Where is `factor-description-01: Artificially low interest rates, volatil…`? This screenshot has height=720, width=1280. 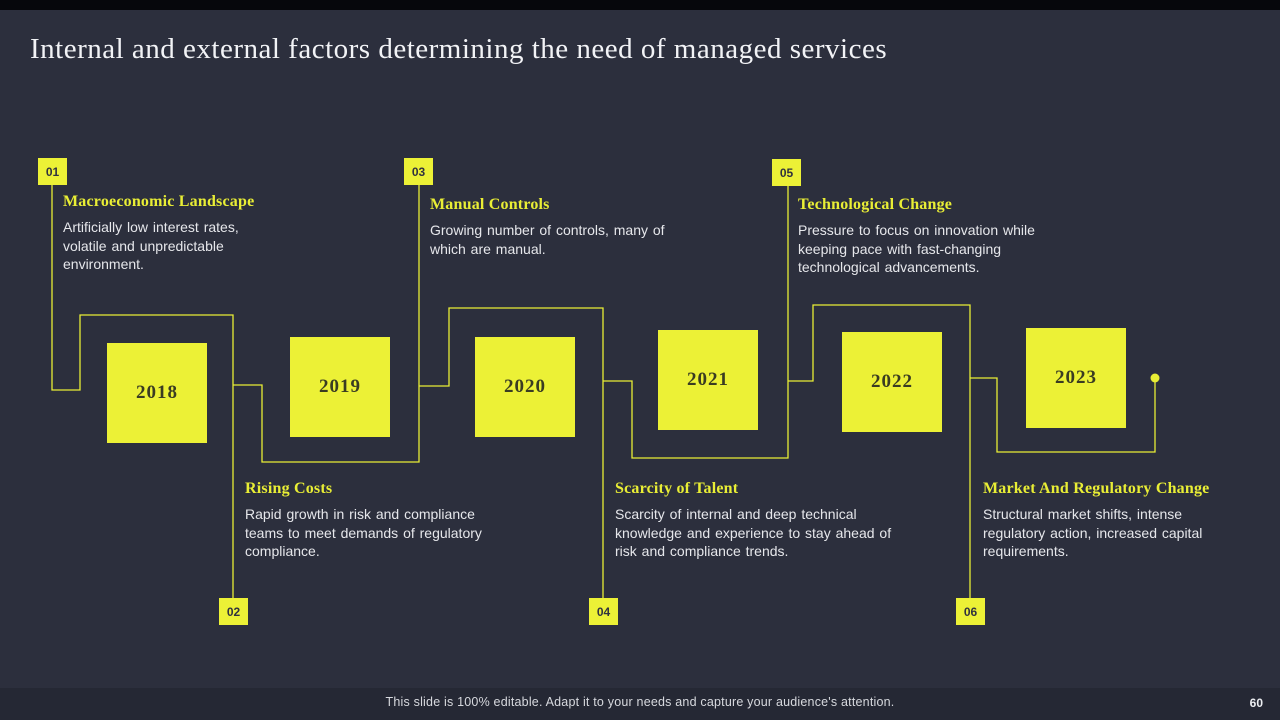 factor-description-01: Artificially low interest rates, volatil… is located at coordinates (151, 245).